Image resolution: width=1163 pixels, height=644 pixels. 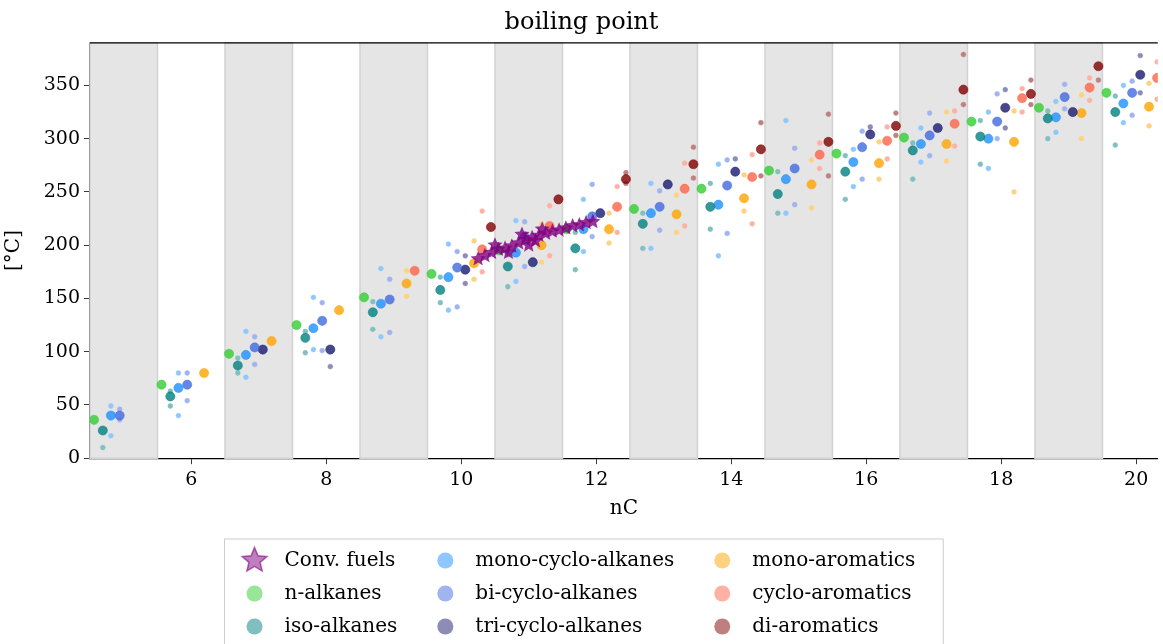 What do you see at coordinates (67, 402) in the screenshot?
I see `y-tick-label: 50` at bounding box center [67, 402].